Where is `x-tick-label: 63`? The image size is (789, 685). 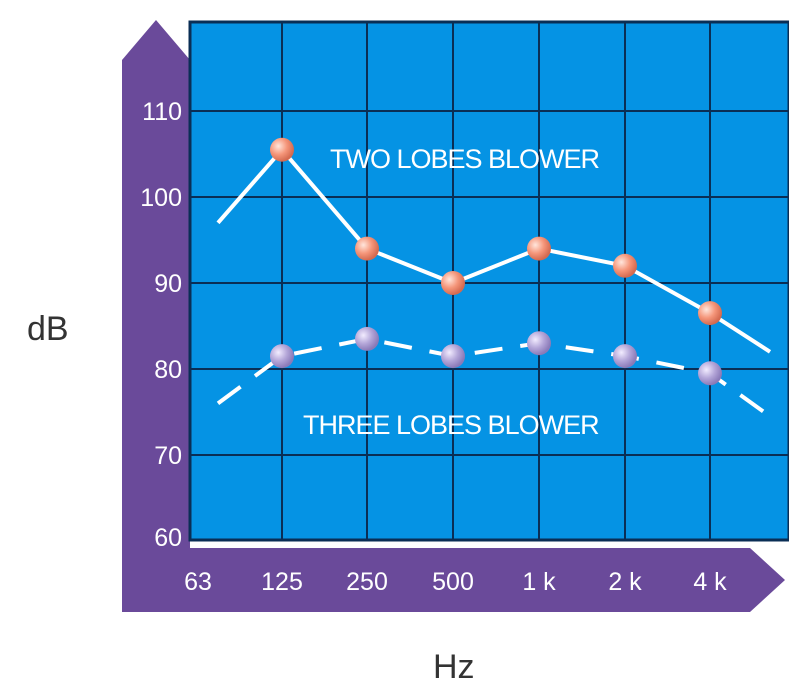 x-tick-label: 63 is located at coordinates (198, 582).